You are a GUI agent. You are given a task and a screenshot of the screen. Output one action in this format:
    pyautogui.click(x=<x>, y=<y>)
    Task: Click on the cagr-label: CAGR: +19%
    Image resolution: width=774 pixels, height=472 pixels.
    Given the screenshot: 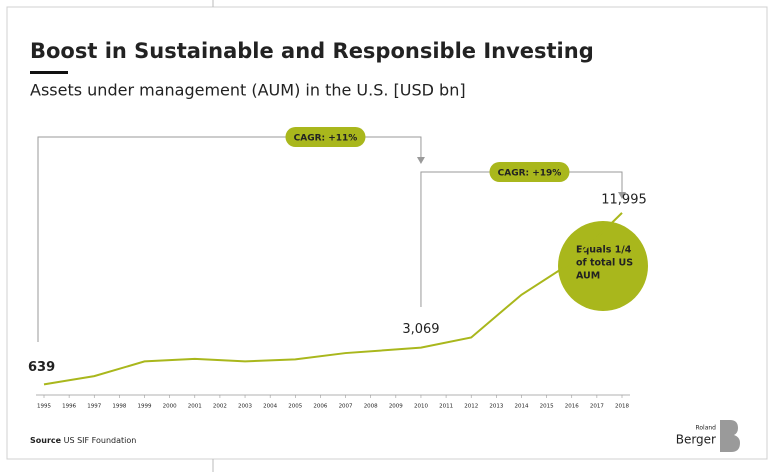 What is the action you would take?
    pyautogui.click(x=530, y=174)
    